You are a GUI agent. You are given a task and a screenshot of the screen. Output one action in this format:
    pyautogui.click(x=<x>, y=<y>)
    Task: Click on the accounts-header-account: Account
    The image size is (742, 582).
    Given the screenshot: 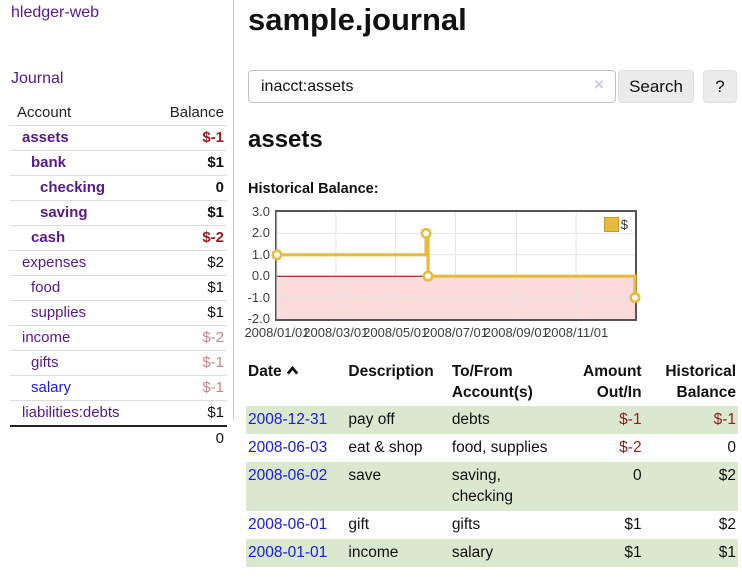 What is the action you would take?
    pyautogui.click(x=44, y=112)
    